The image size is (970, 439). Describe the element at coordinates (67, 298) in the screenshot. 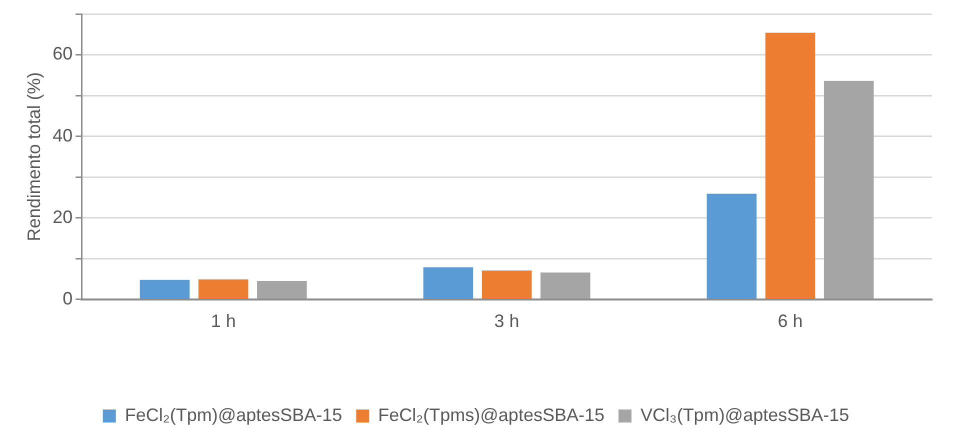

I see `y-tick-label: 0` at that location.